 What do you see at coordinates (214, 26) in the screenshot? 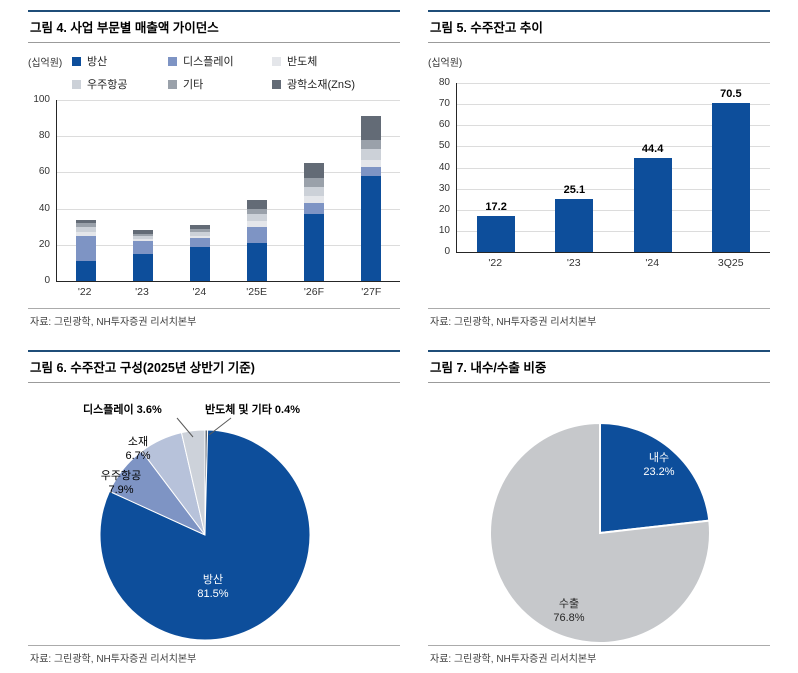
I see `figure4-title: 그림 4. 사업 부문별 매출액 가이던스` at bounding box center [214, 26].